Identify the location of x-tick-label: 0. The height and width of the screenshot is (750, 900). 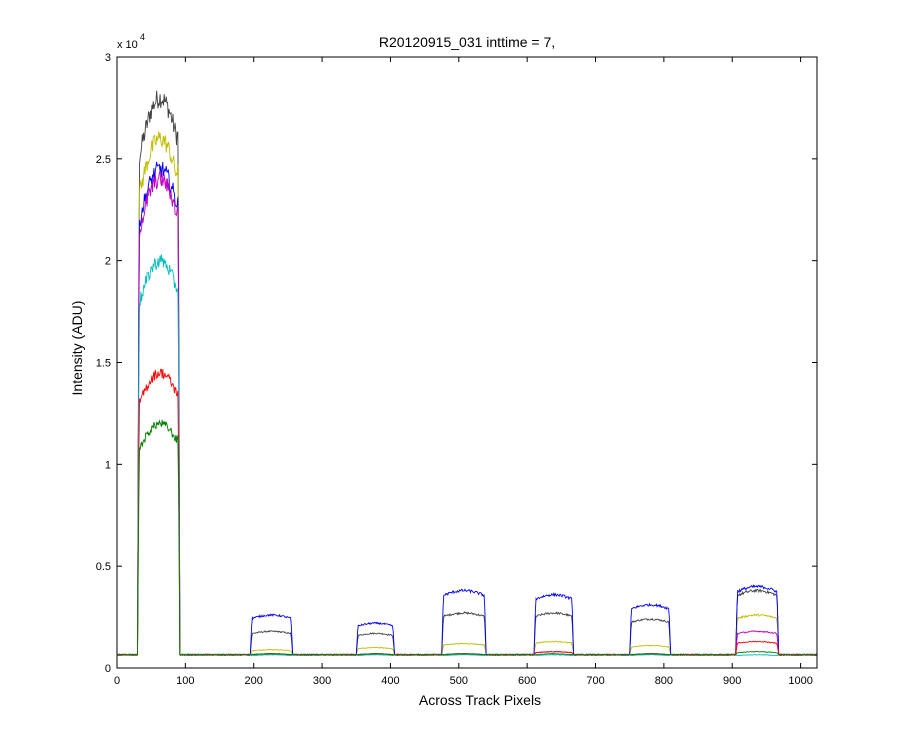
(117, 681).